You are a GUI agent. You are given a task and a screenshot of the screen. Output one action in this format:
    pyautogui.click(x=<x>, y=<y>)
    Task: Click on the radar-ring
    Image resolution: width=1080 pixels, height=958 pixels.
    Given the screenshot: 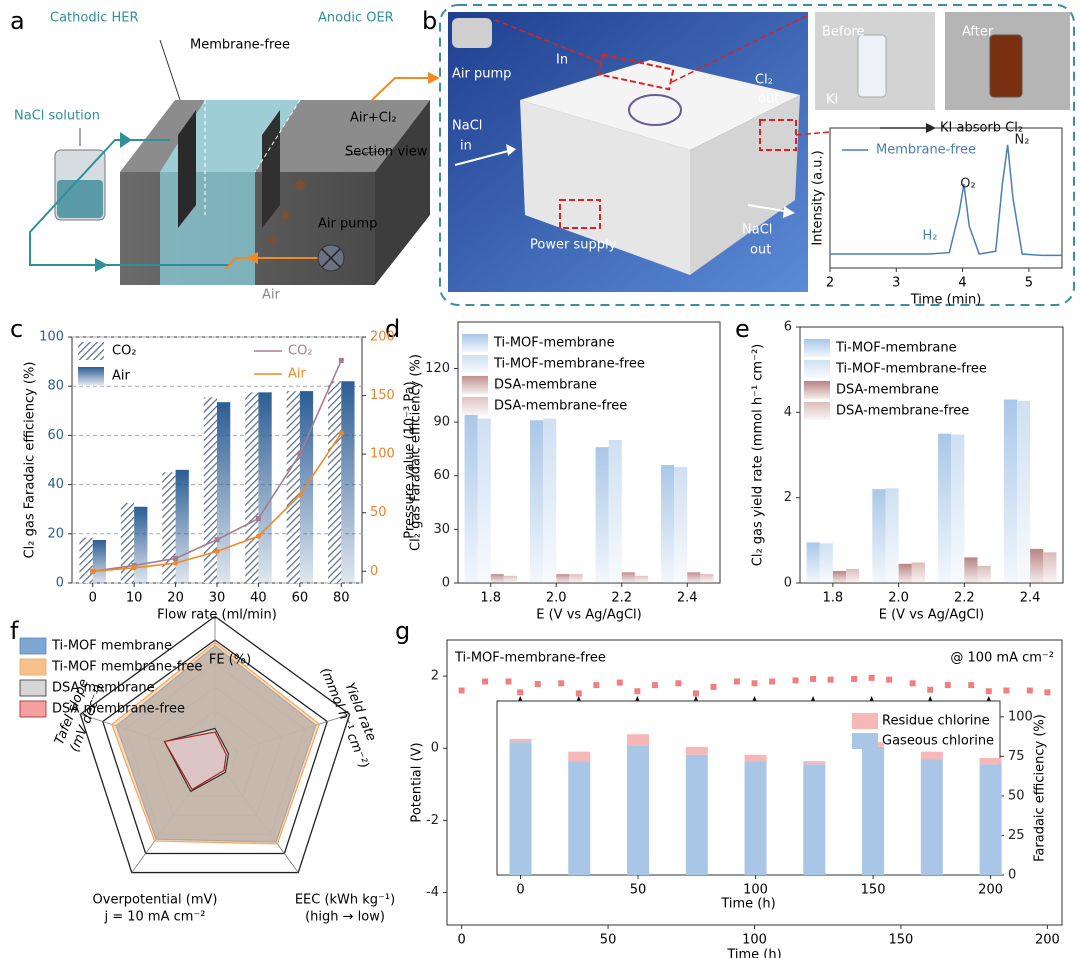 What is the action you would take?
    pyautogui.click(x=215, y=747)
    